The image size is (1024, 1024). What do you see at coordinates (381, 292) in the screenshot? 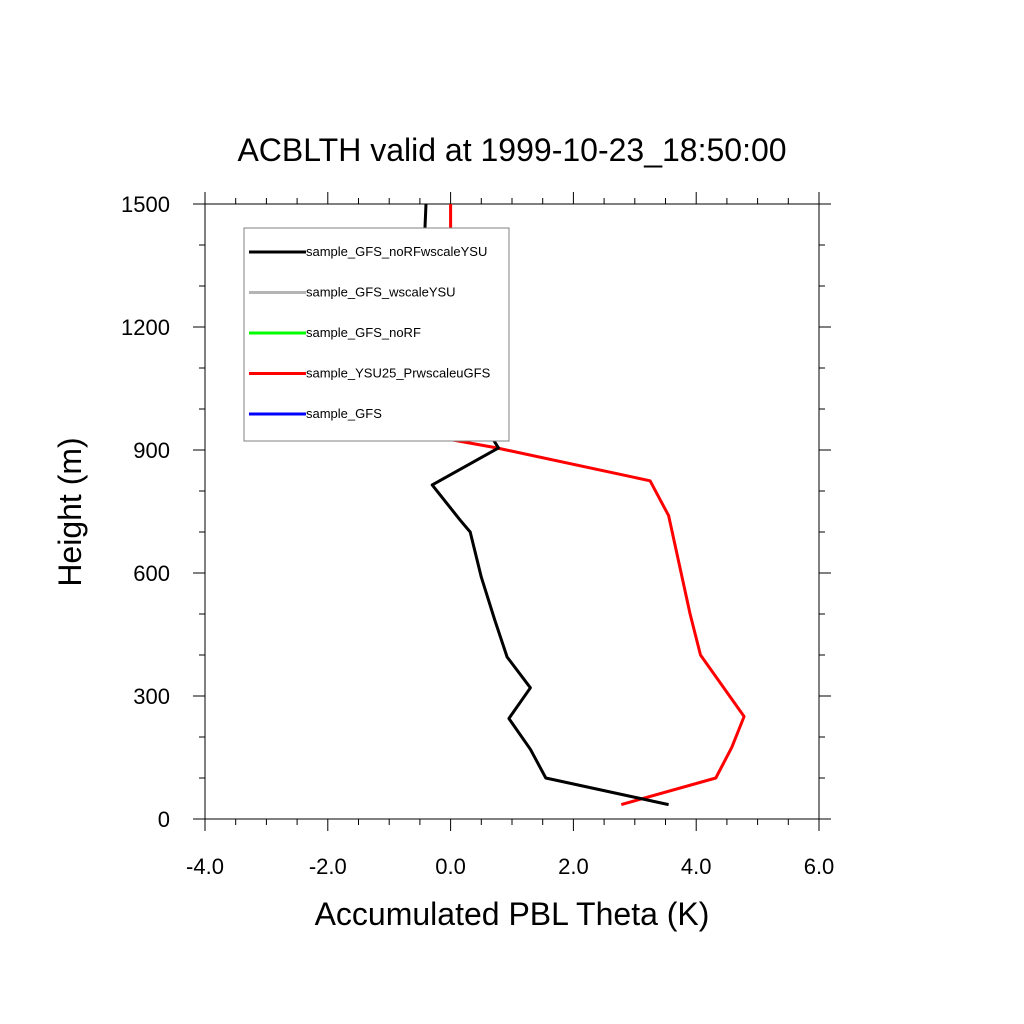
I see `legend-label: sample_GFS_wscaleYSU` at bounding box center [381, 292].